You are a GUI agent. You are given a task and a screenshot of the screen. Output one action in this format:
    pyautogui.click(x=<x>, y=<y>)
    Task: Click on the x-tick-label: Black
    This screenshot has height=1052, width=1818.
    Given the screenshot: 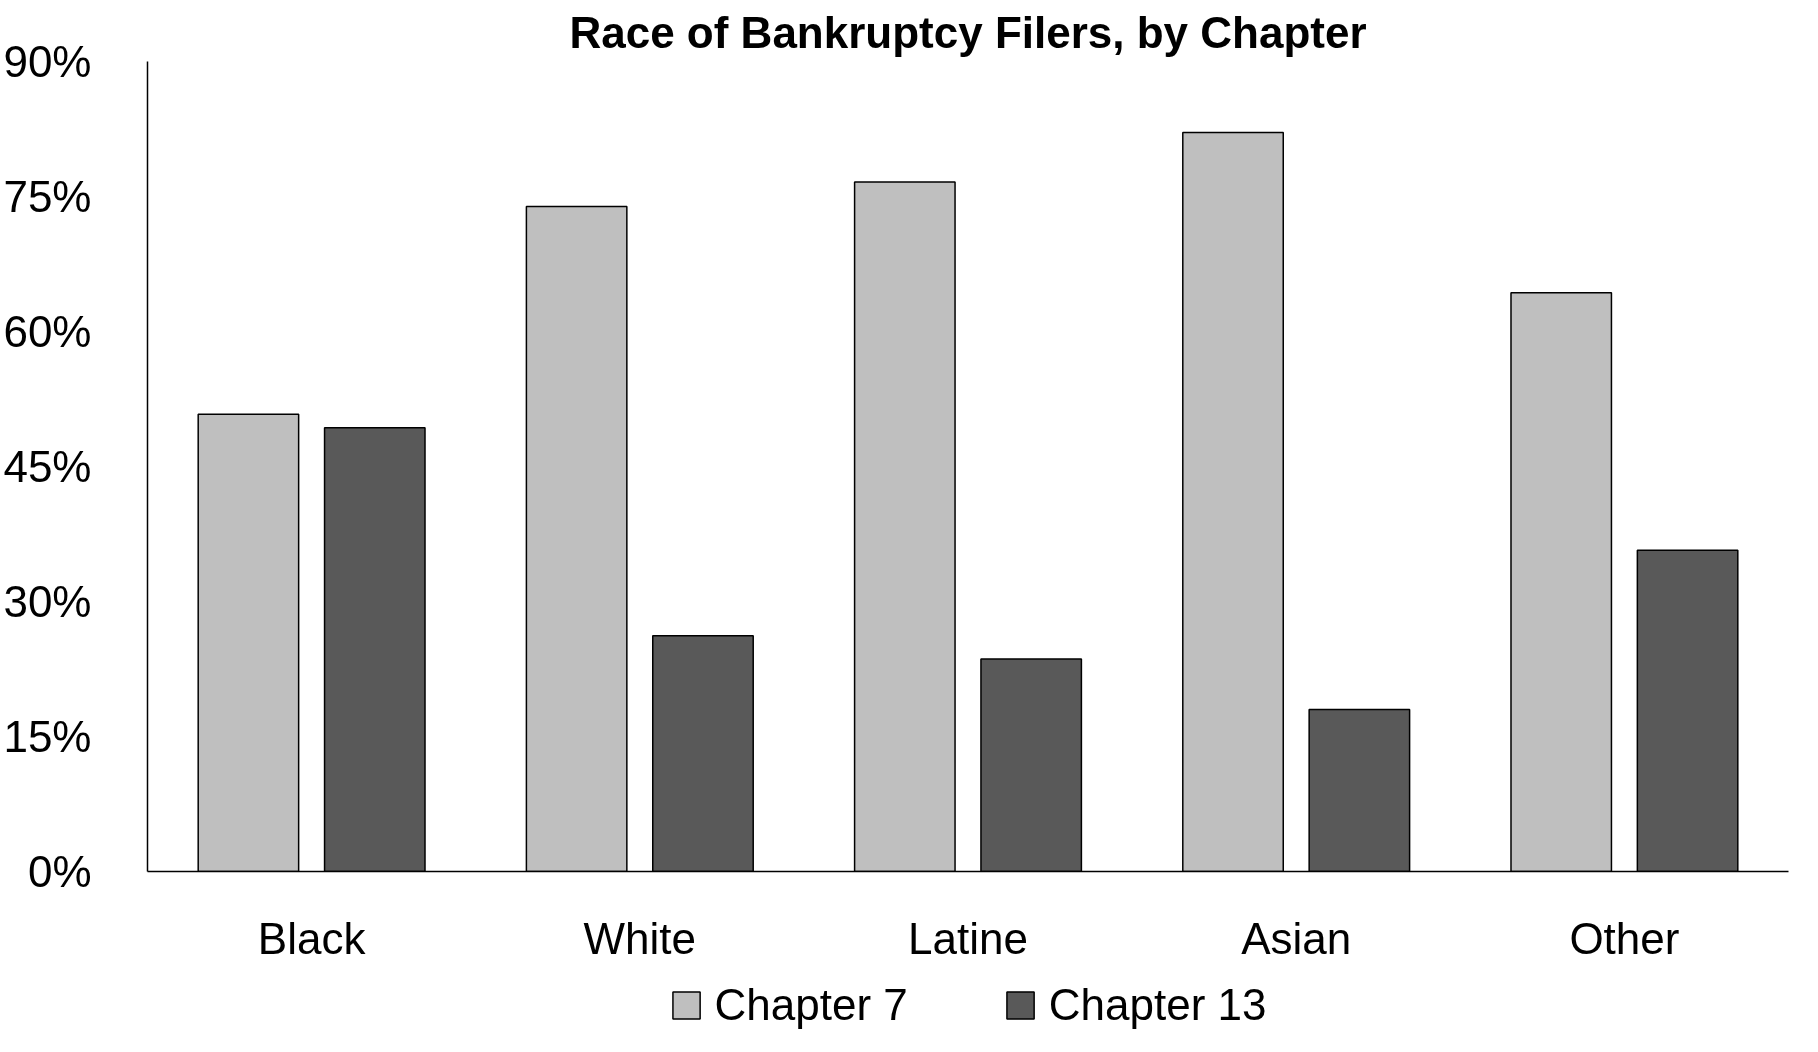 What is the action you would take?
    pyautogui.click(x=312, y=938)
    